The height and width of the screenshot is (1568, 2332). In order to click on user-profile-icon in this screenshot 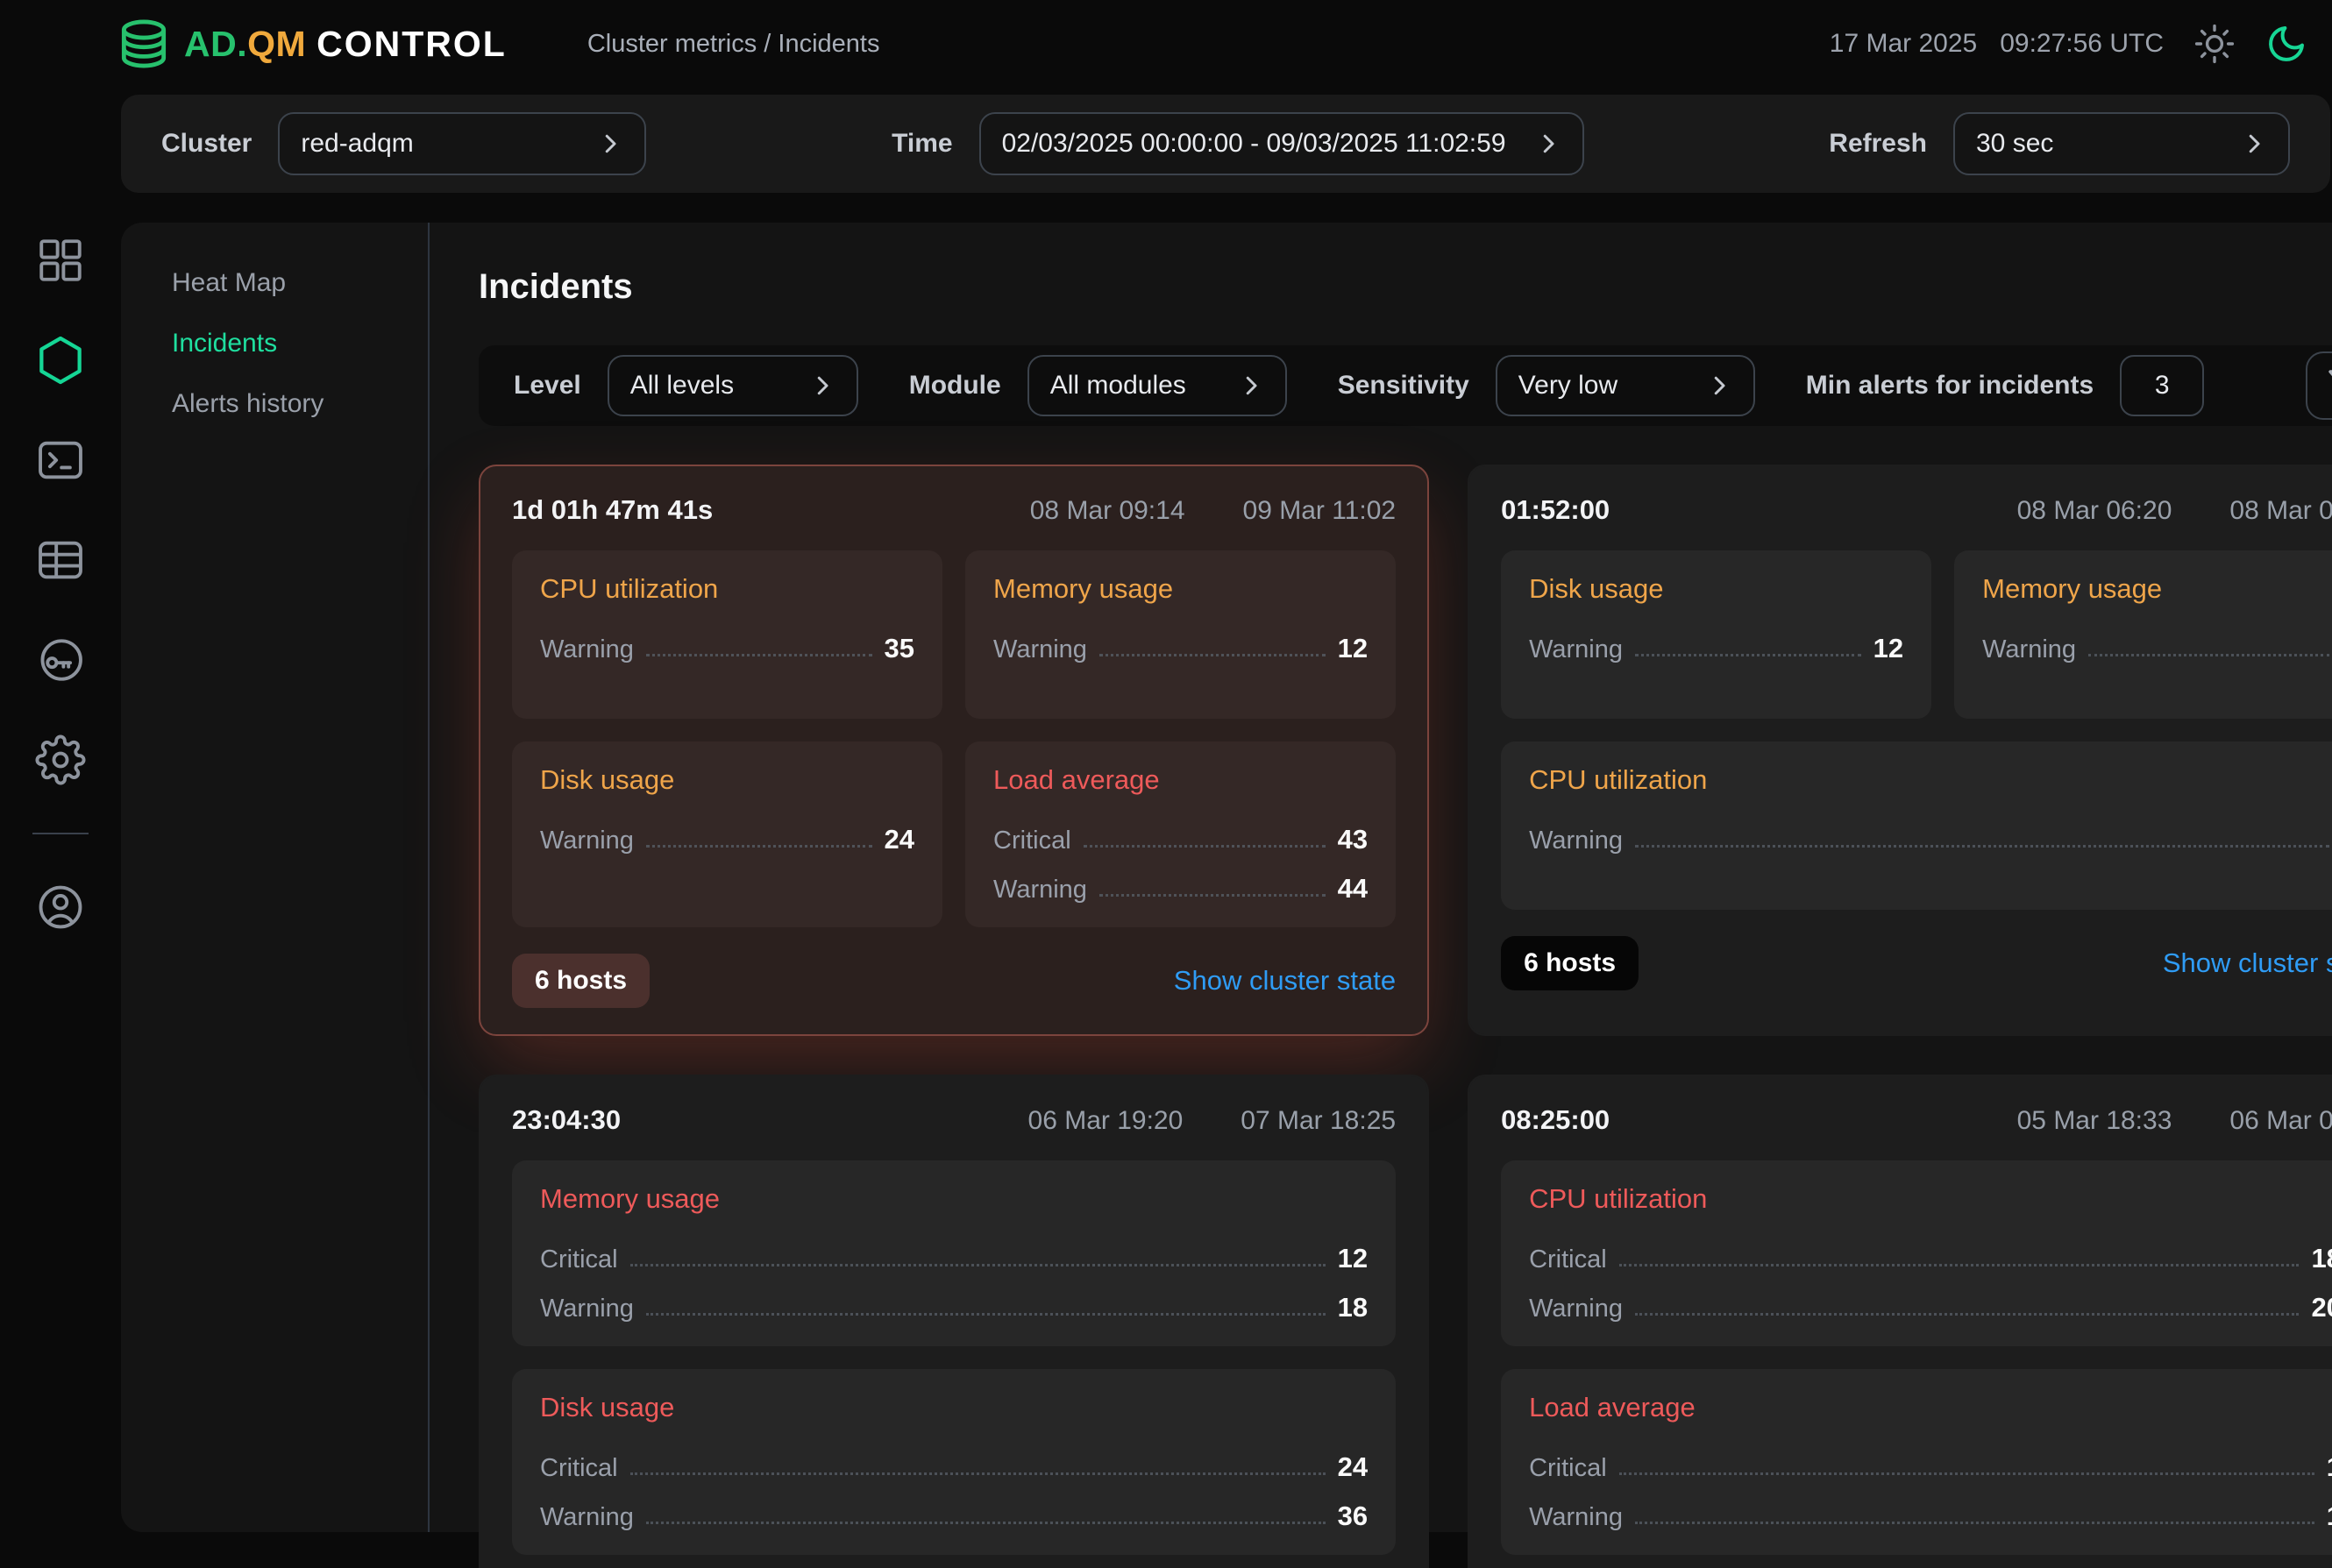, I will do `click(61, 907)`.